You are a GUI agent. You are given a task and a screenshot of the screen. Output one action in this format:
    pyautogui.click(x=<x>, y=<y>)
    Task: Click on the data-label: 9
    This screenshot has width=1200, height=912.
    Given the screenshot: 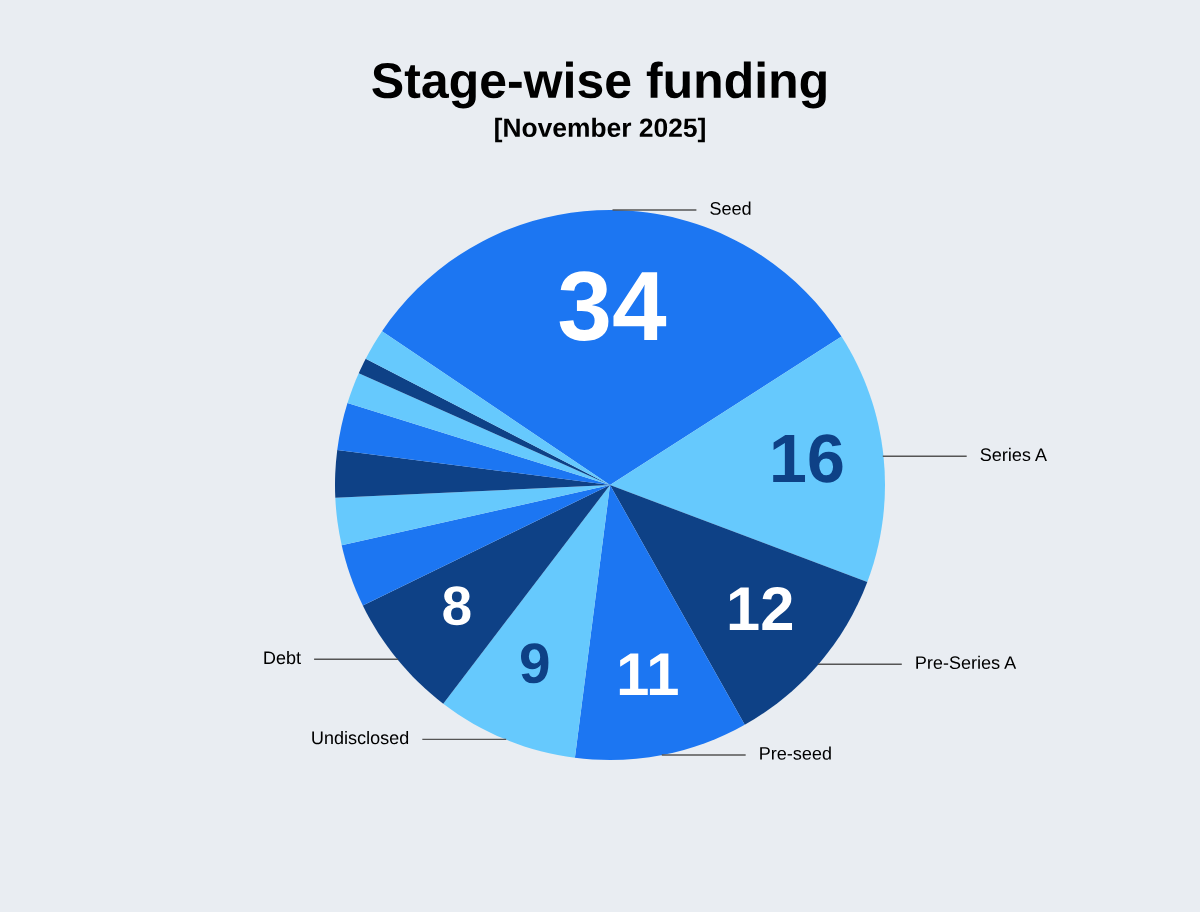 What is the action you would take?
    pyautogui.click(x=534, y=663)
    